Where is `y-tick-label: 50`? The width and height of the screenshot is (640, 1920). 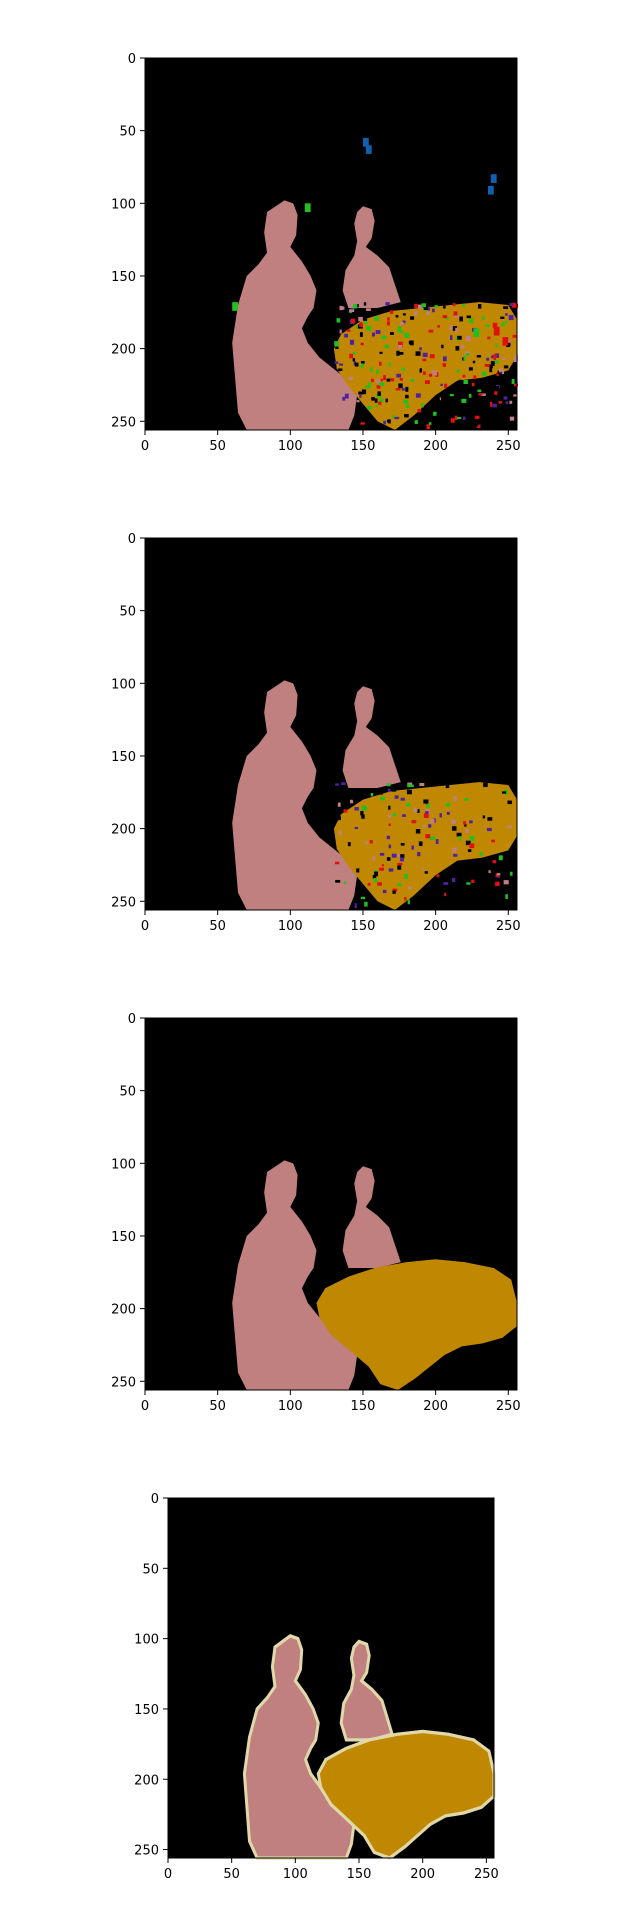
y-tick-label: 50 is located at coordinates (127, 1092).